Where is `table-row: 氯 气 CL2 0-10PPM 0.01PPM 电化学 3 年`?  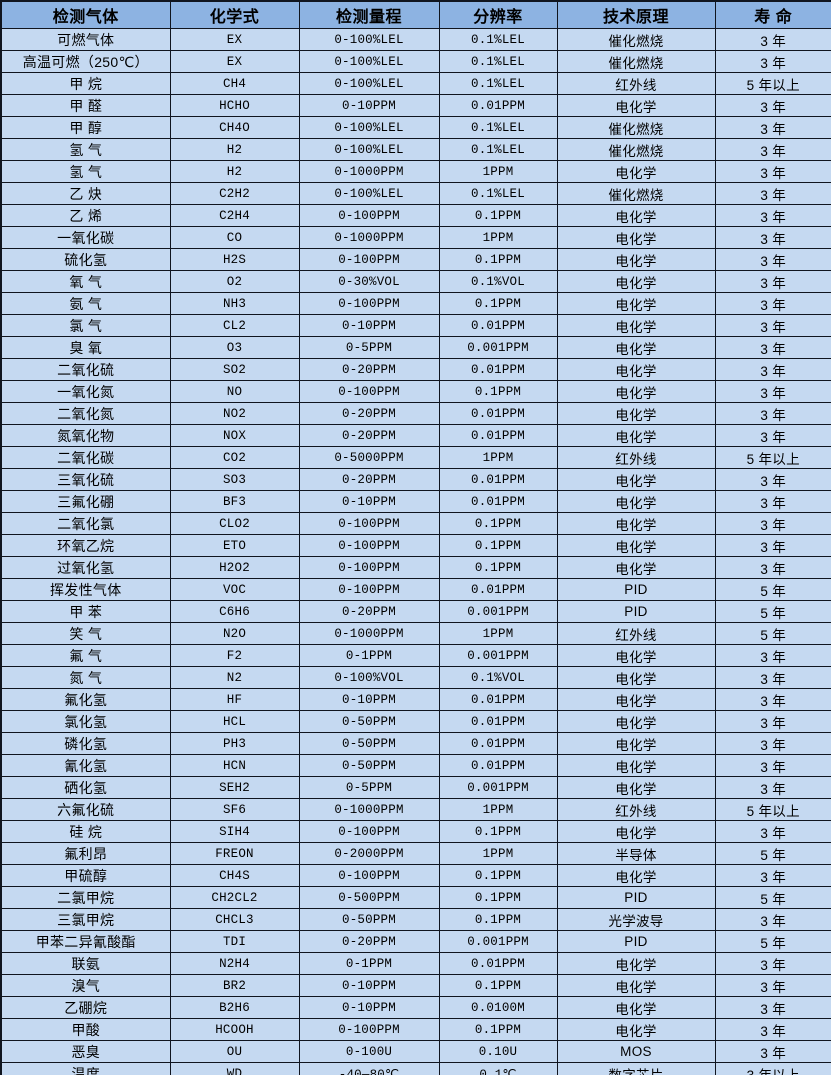 table-row: 氯 气 CL2 0-10PPM 0.01PPM 电化学 3 年 is located at coordinates (415, 325).